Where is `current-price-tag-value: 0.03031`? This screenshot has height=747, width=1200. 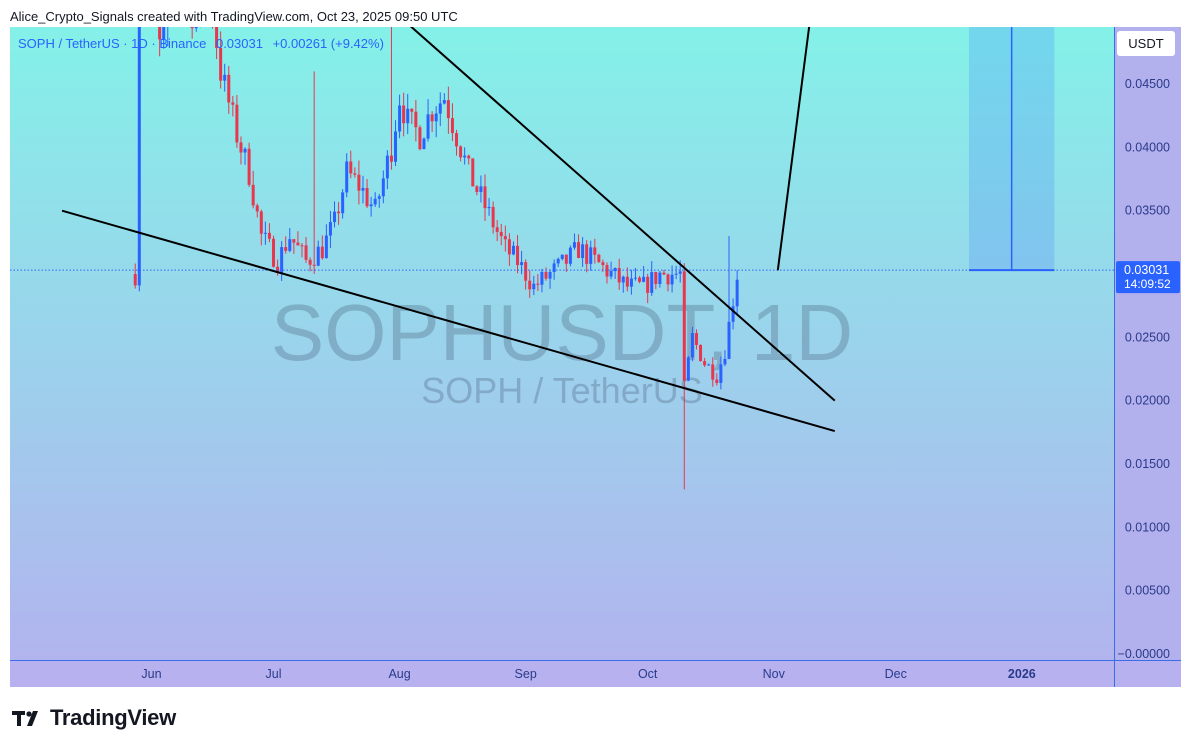
current-price-tag-value: 0.03031 is located at coordinates (1146, 270).